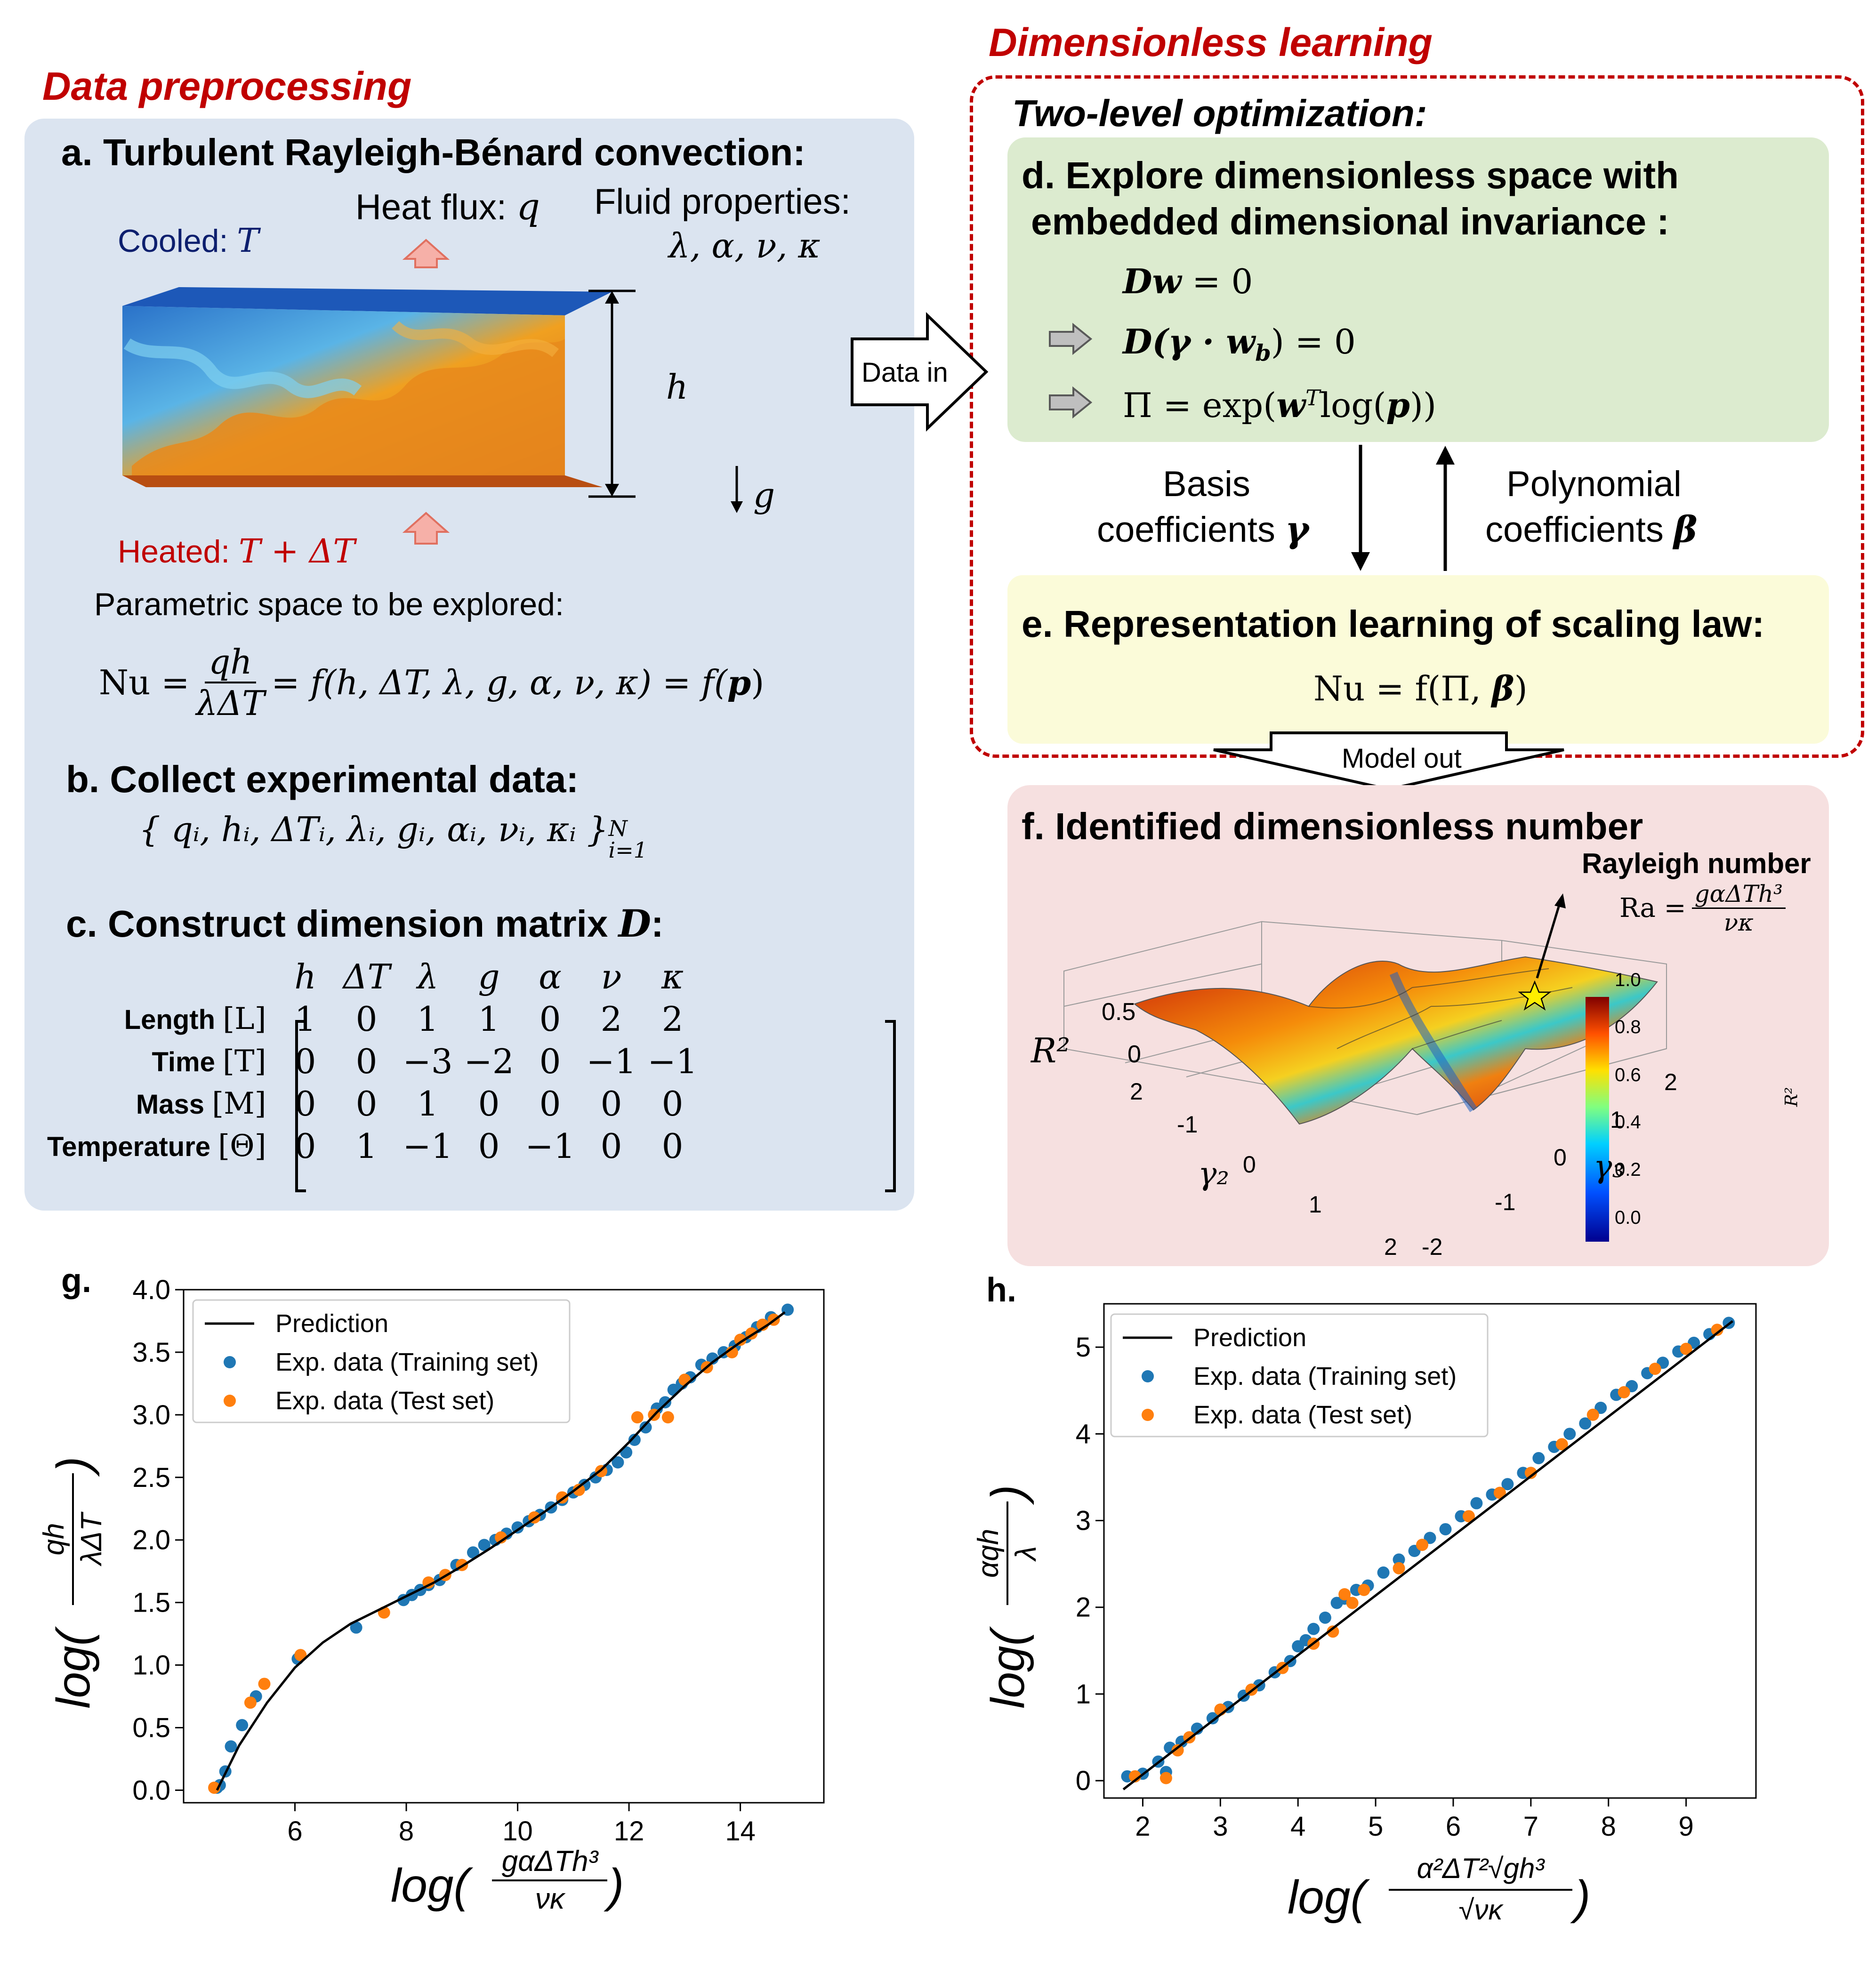  I want to click on matrix-cell: 1, so click(489, 1019).